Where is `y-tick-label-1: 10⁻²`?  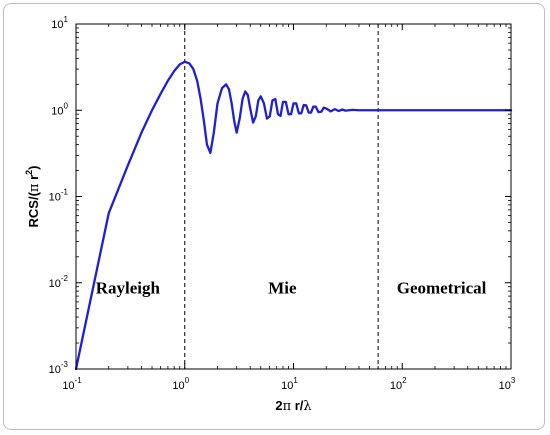
y-tick-label-1: 10⁻² is located at coordinates (59, 282).